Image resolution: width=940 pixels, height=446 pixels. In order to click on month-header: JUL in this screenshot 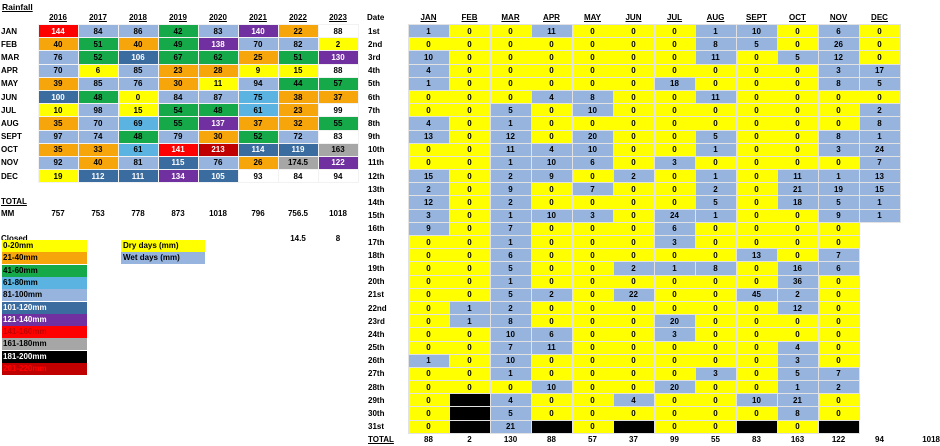, I will do `click(674, 17)`.